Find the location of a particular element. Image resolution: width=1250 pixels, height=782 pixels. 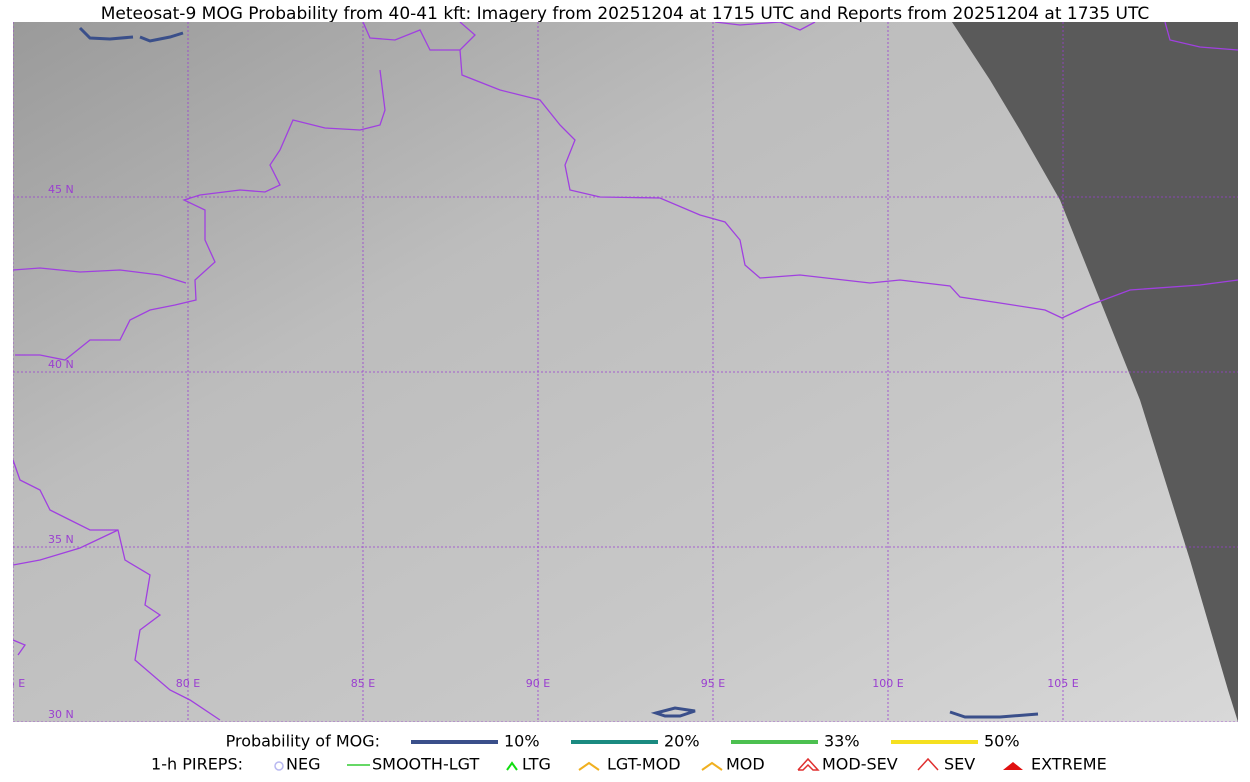

lon-label: 105 E is located at coordinates (1062, 683).